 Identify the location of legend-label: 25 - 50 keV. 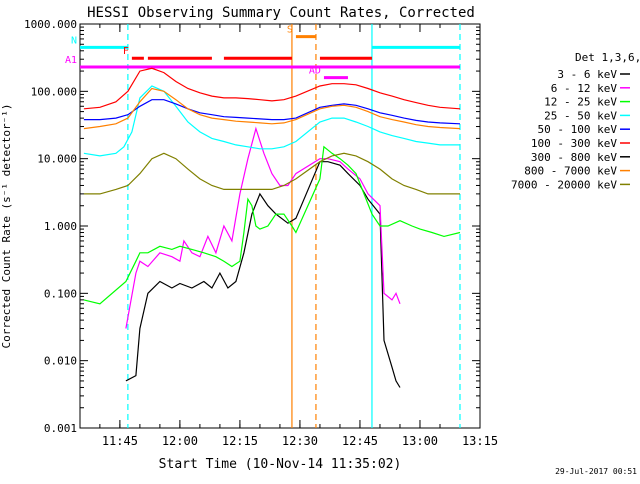
(580, 115).